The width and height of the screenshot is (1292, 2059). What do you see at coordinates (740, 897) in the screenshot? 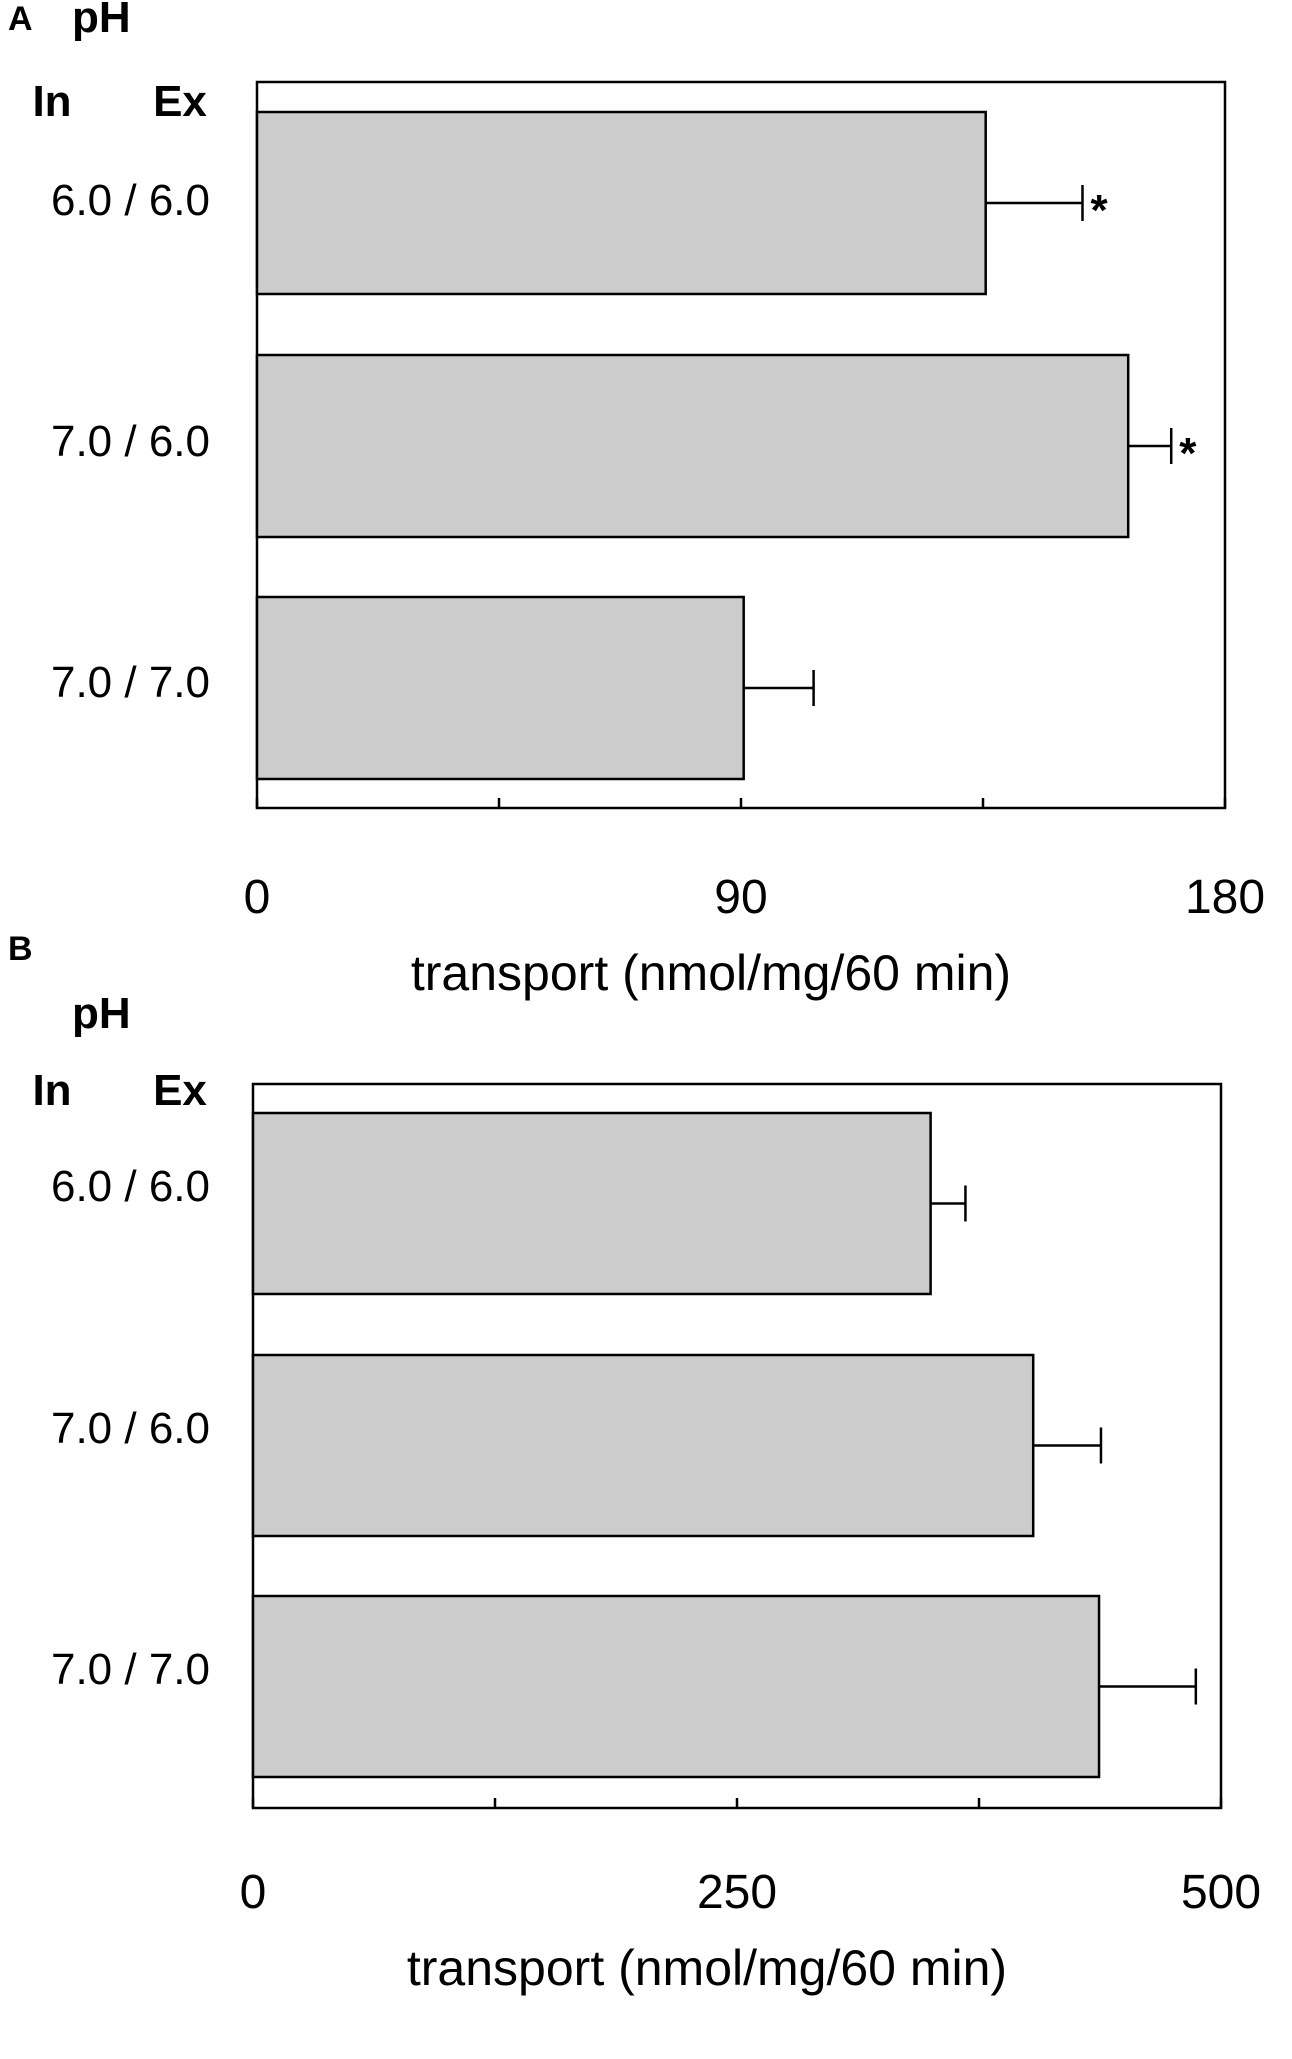
I see `x-tick-label-2: 90` at bounding box center [740, 897].